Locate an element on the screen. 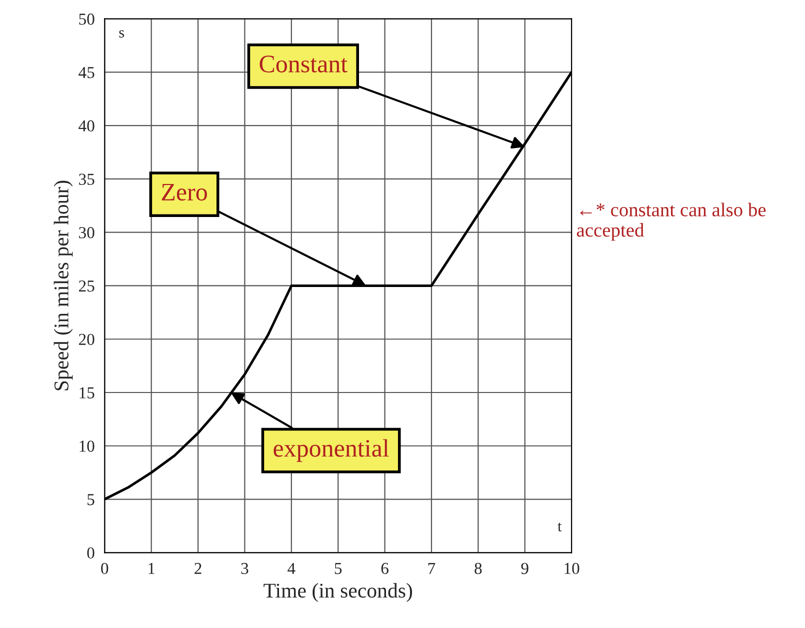 This screenshot has width=805, height=628. x-tick-label: 8 is located at coordinates (478, 568).